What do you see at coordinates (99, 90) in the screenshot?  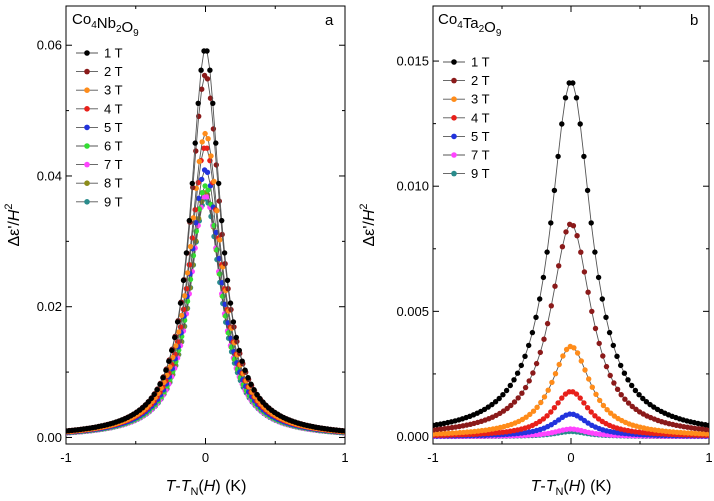 I see `legend-item: 3 T` at bounding box center [99, 90].